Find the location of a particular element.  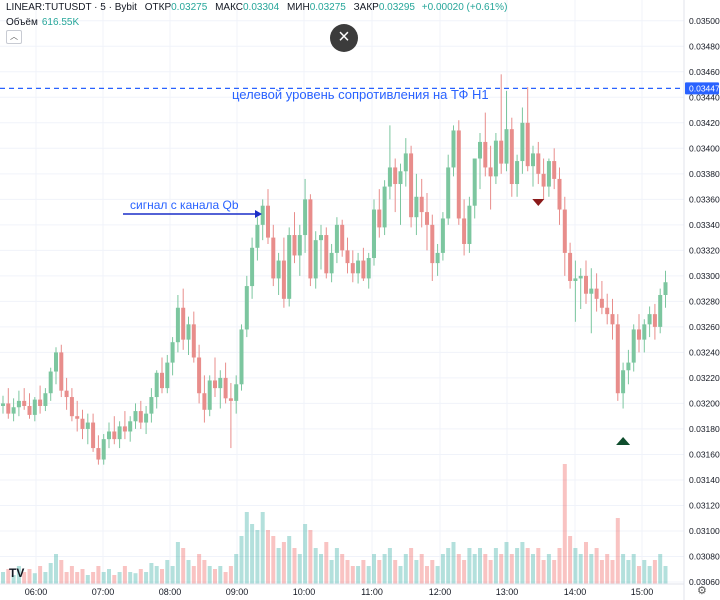

time-tick-label: 11:00 is located at coordinates (372, 592).